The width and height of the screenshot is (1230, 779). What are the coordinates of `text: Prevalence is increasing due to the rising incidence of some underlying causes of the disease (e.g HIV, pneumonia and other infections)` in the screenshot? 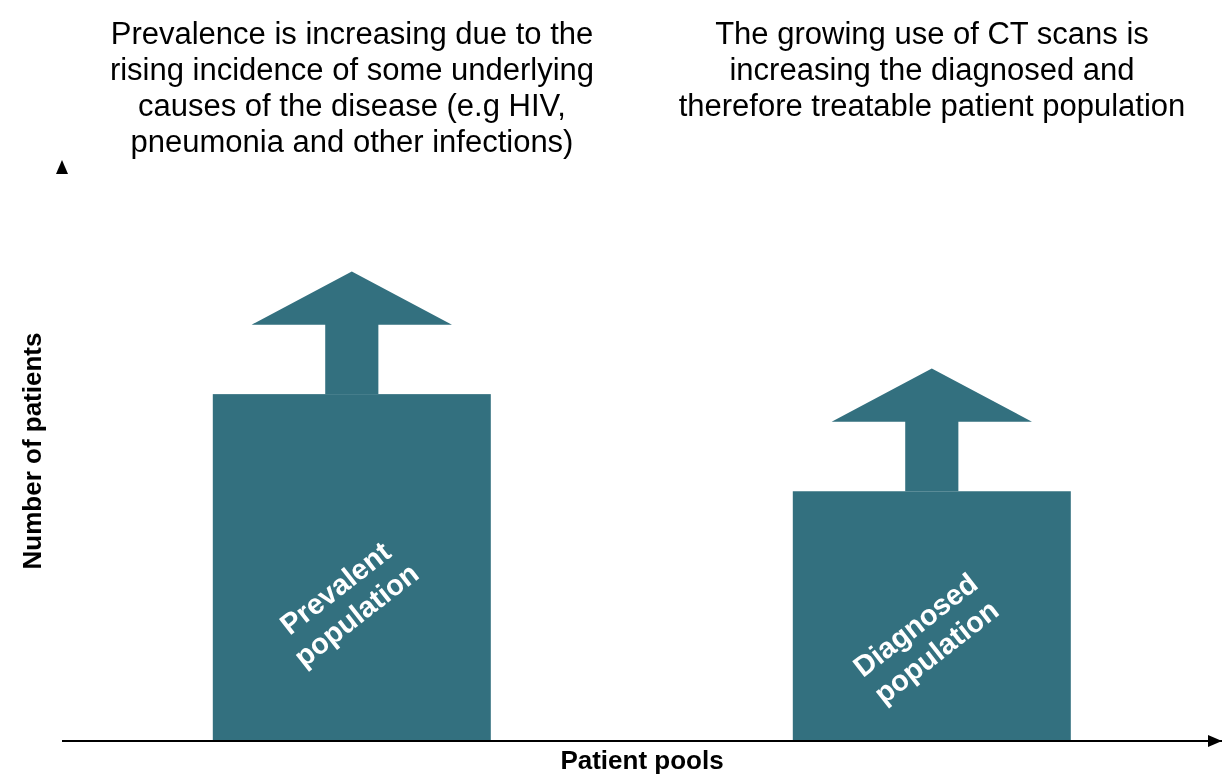 It's located at (352, 88).